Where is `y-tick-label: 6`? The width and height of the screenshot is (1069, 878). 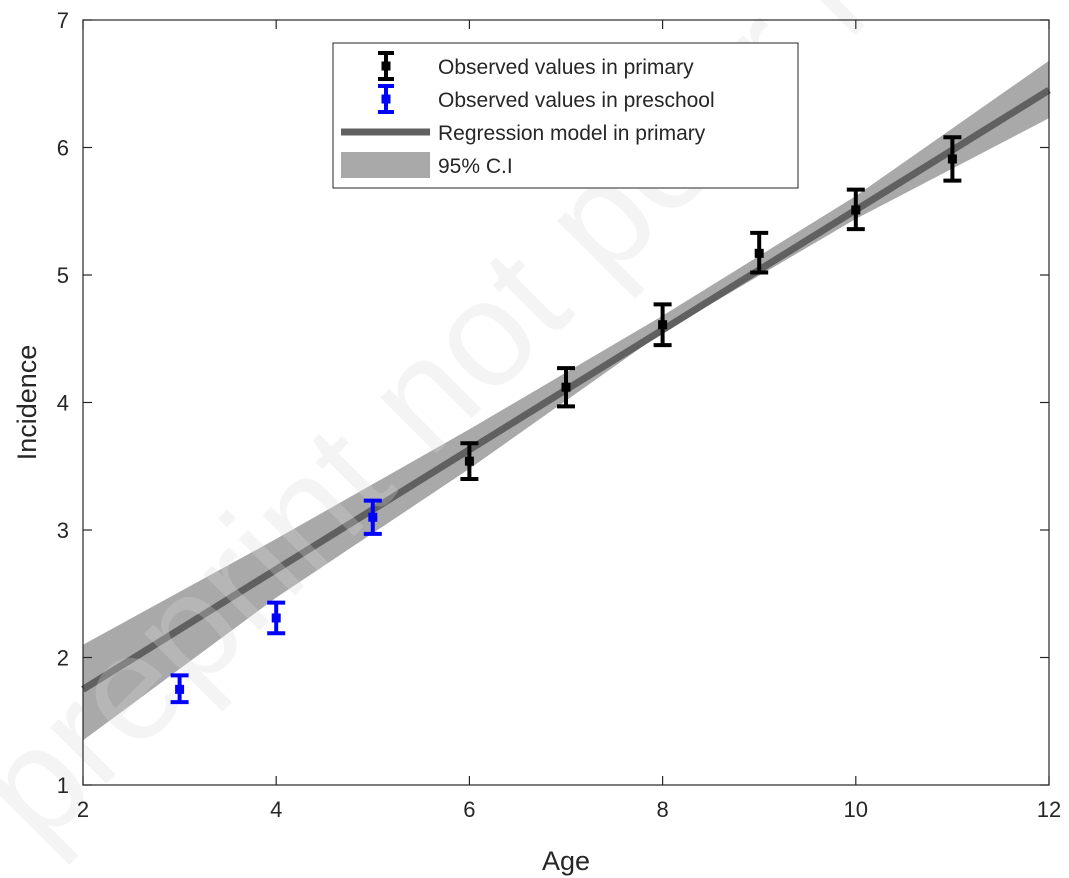 y-tick-label: 6 is located at coordinates (63, 148).